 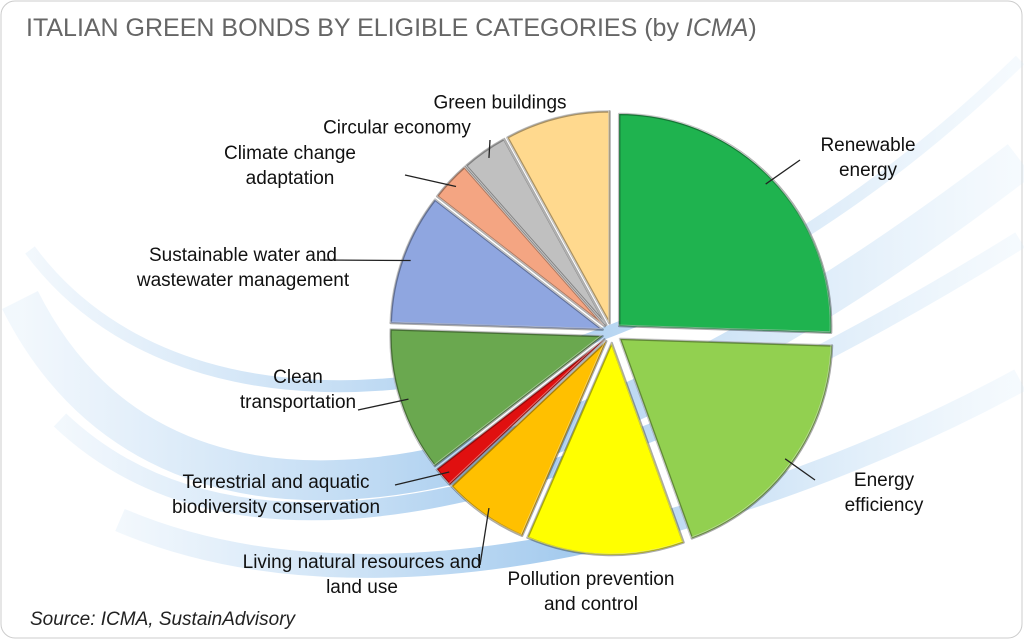 I want to click on title-end: ), so click(x=752, y=28).